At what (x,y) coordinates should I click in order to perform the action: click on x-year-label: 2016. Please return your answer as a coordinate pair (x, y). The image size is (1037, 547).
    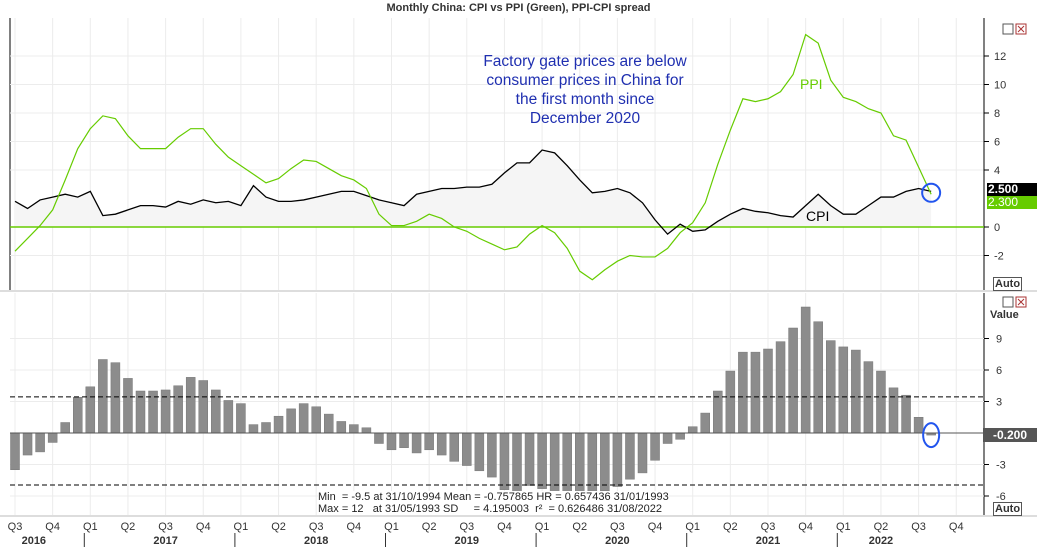
    Looking at the image, I should click on (34, 541).